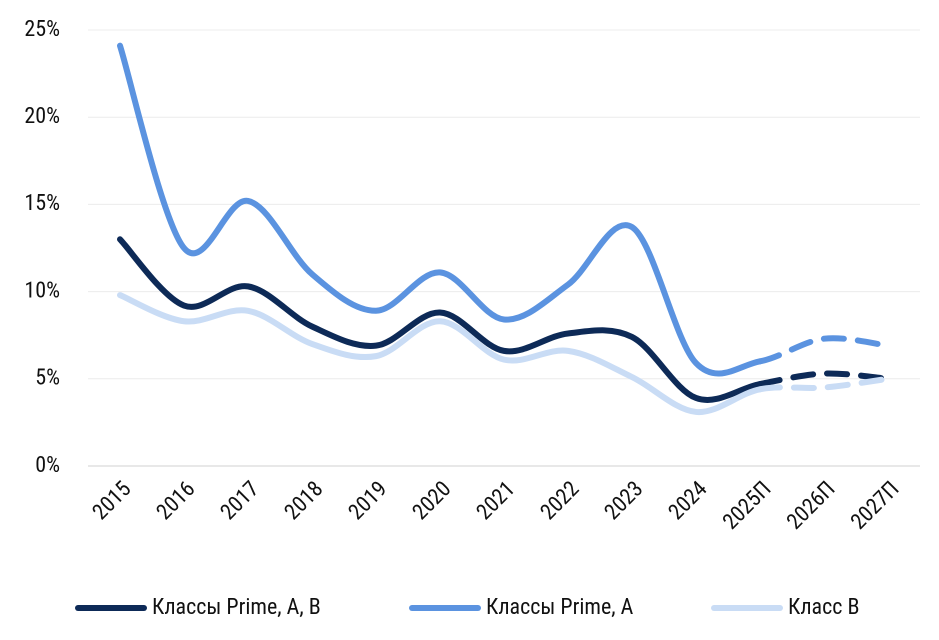  Describe the element at coordinates (875, 506) in the screenshot. I see `x-tick-label: 2027П` at that location.